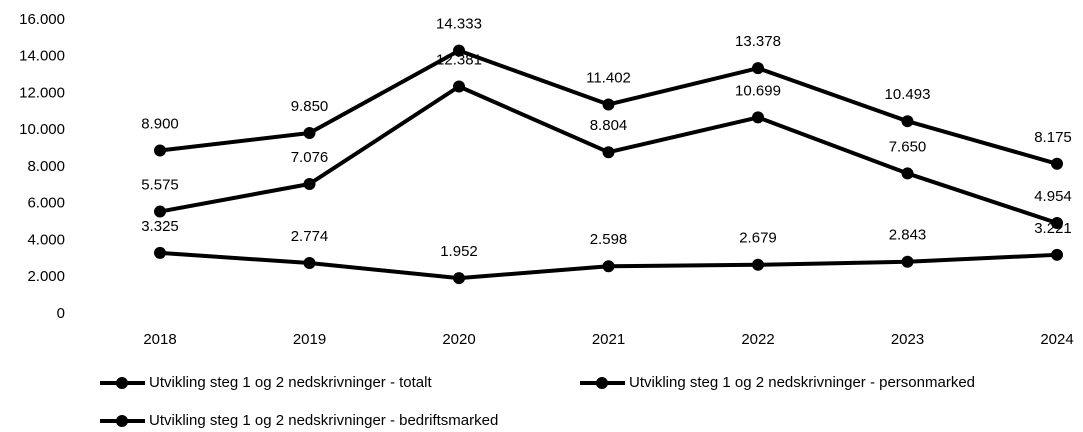  I want to click on data-label: 2.598, so click(609, 239).